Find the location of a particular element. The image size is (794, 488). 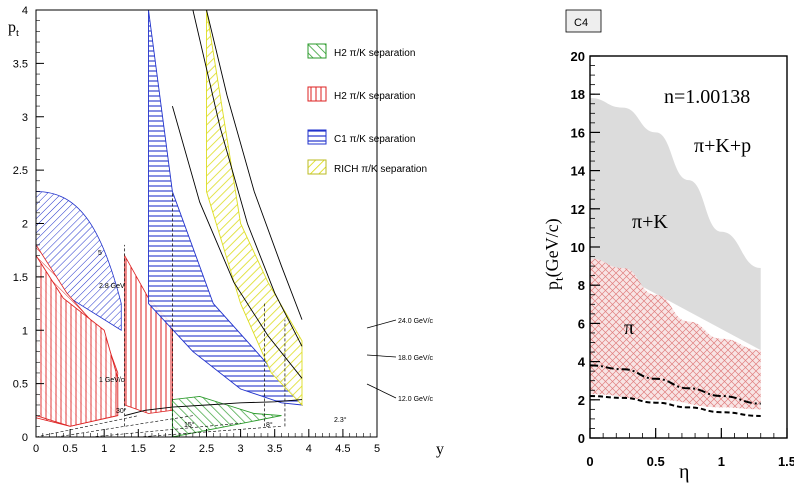

legend-swatch-rich-yellow is located at coordinates (317, 167).